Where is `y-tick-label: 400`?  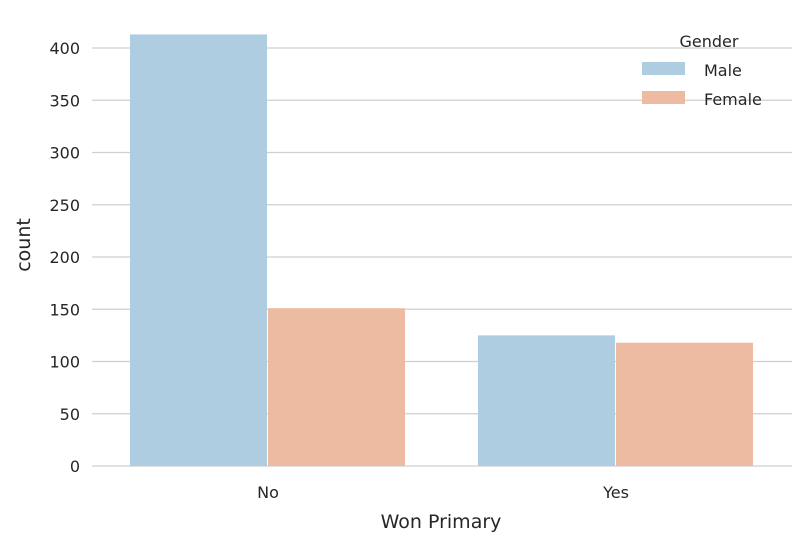
y-tick-label: 400 is located at coordinates (64, 48).